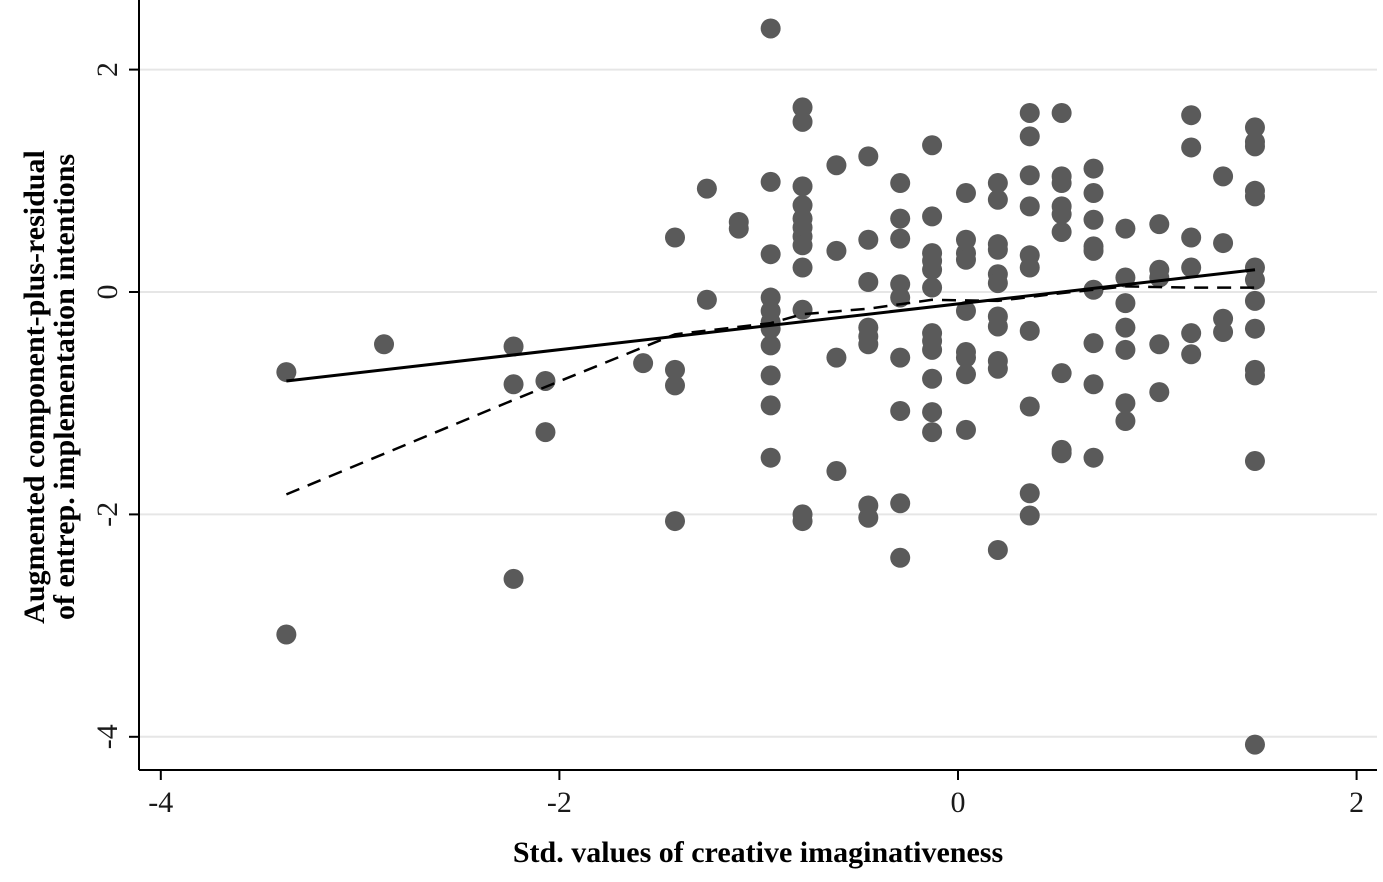 The height and width of the screenshot is (882, 1383). Describe the element at coordinates (107, 292) in the screenshot. I see `y-tick-label: 0` at that location.